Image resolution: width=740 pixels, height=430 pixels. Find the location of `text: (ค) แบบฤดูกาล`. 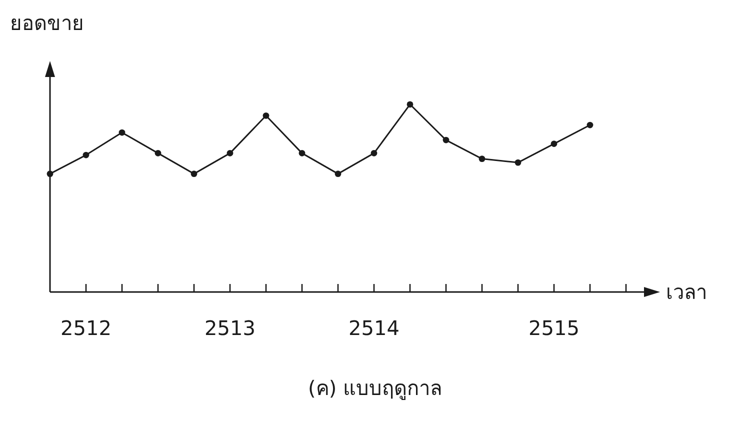

text: (ค) แบบฤดูกาล is located at coordinates (375, 388).